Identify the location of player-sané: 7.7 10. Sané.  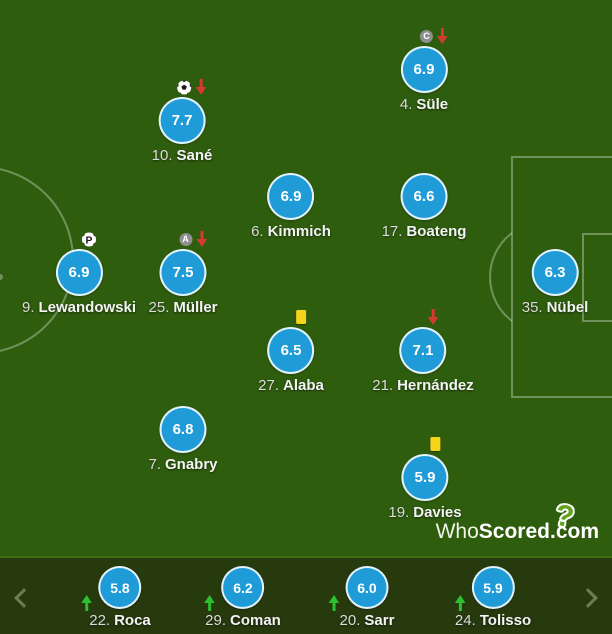
(182, 122).